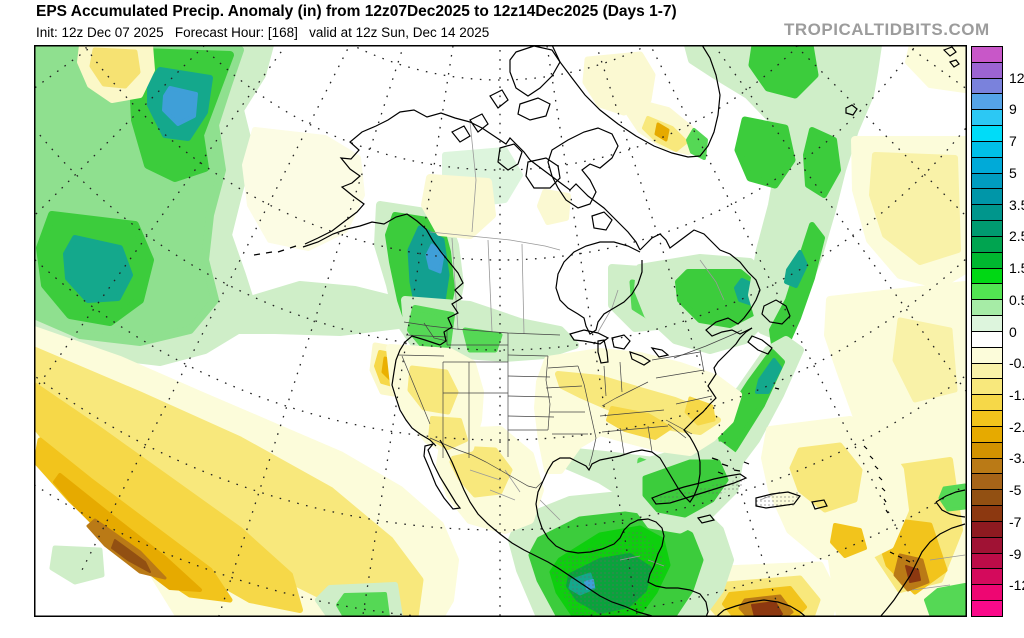 The image size is (1024, 638). I want to click on watermark: TROPICALTIDBITS.COM, so click(887, 29).